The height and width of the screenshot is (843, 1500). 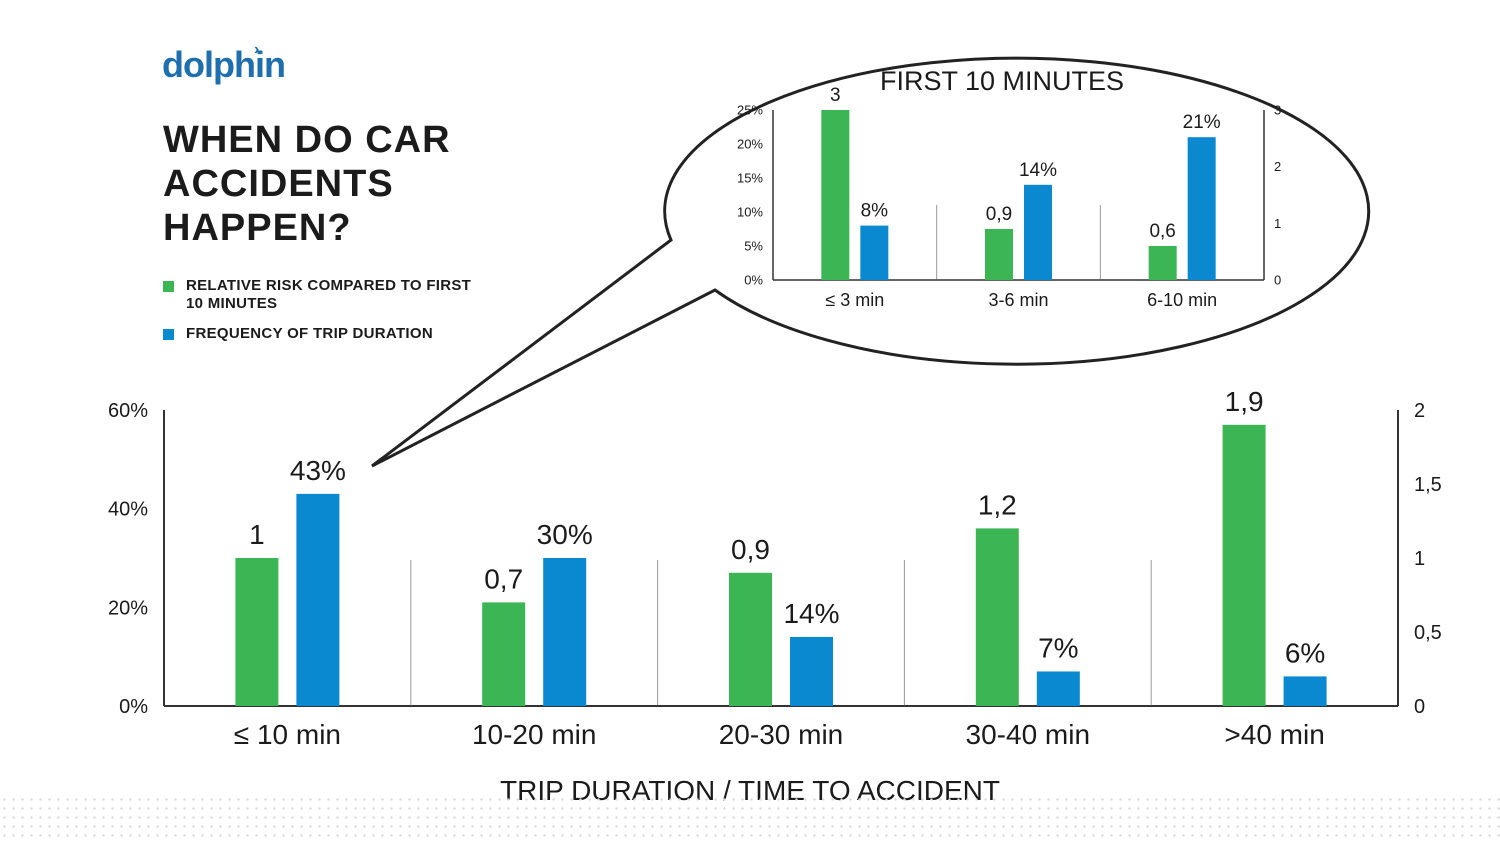 What do you see at coordinates (1274, 734) in the screenshot?
I see `main-category-label: >40 min` at bounding box center [1274, 734].